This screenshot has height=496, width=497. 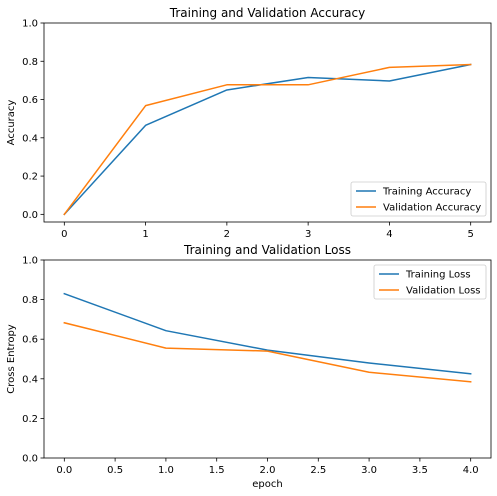 I want to click on chart-title: Training and Validation Loss, so click(x=267, y=250).